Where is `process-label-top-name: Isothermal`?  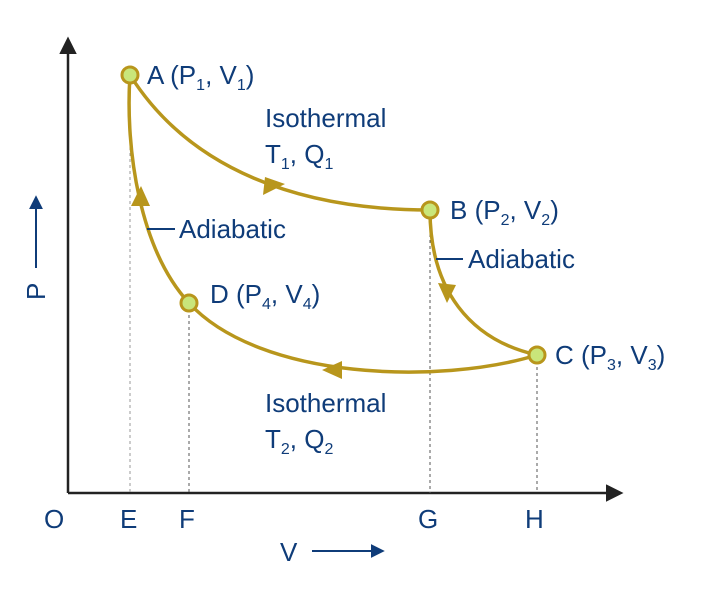
process-label-top-name: Isothermal is located at coordinates (325, 118).